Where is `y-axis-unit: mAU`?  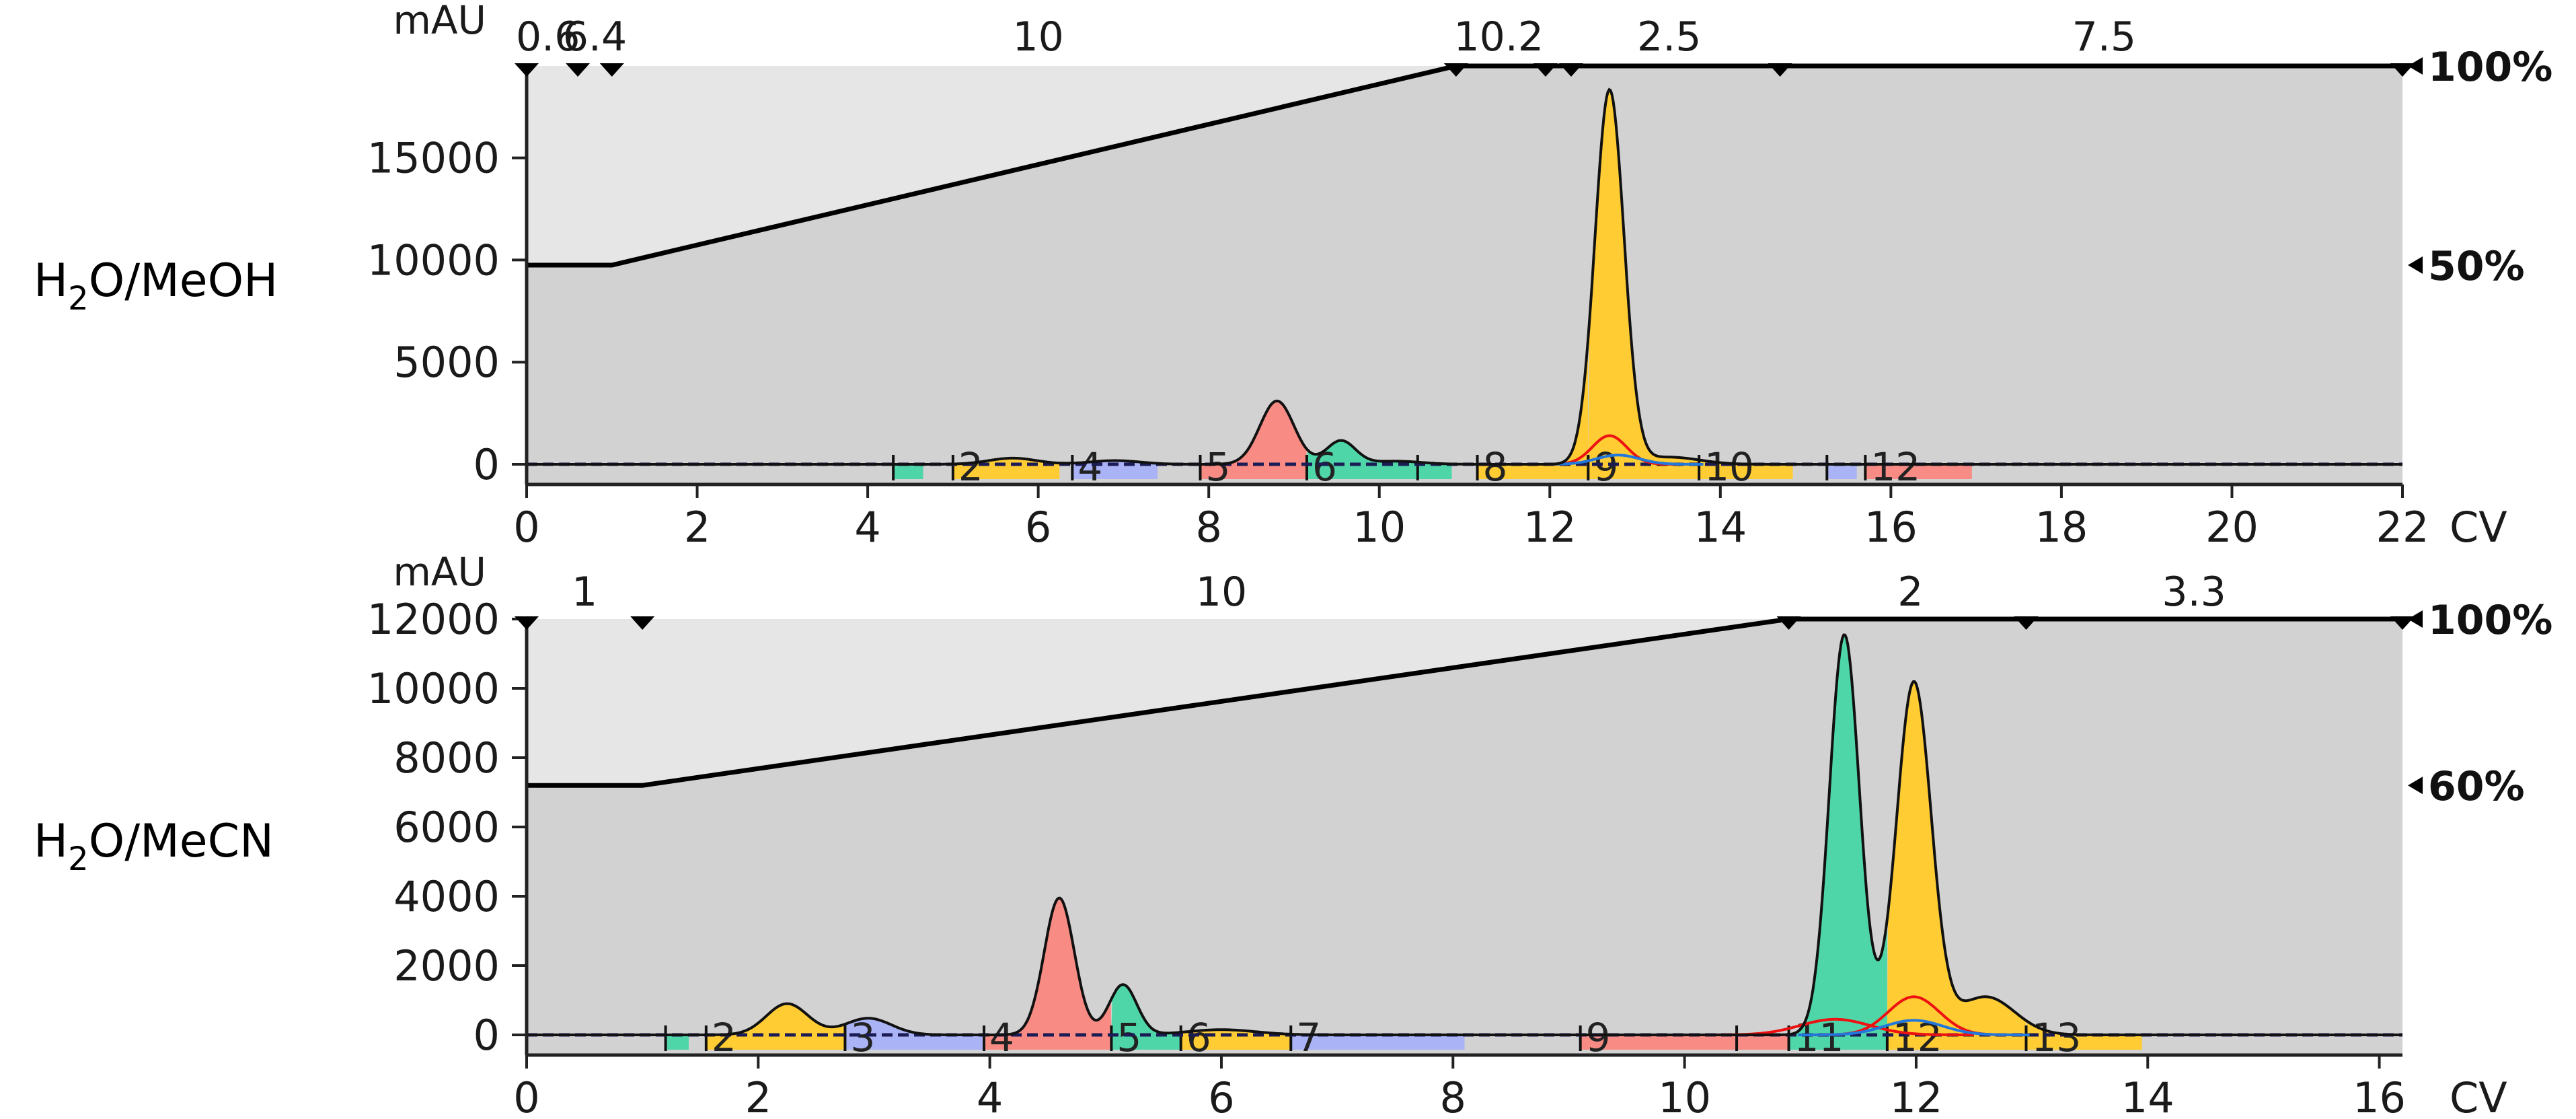
y-axis-unit: mAU is located at coordinates (439, 572).